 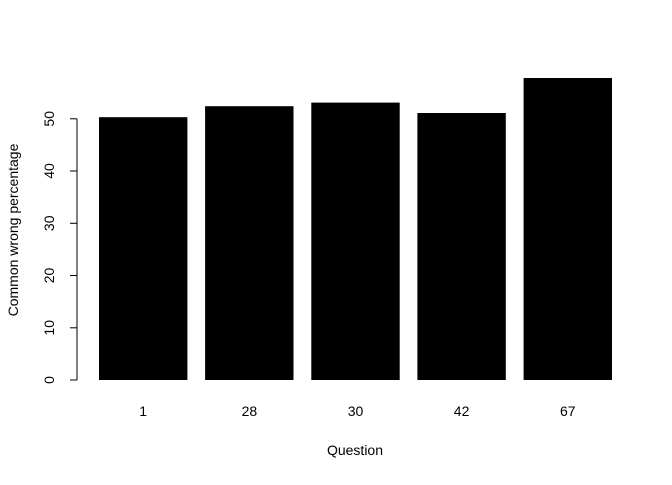 What do you see at coordinates (49, 276) in the screenshot?
I see `y-tick-label: 20` at bounding box center [49, 276].